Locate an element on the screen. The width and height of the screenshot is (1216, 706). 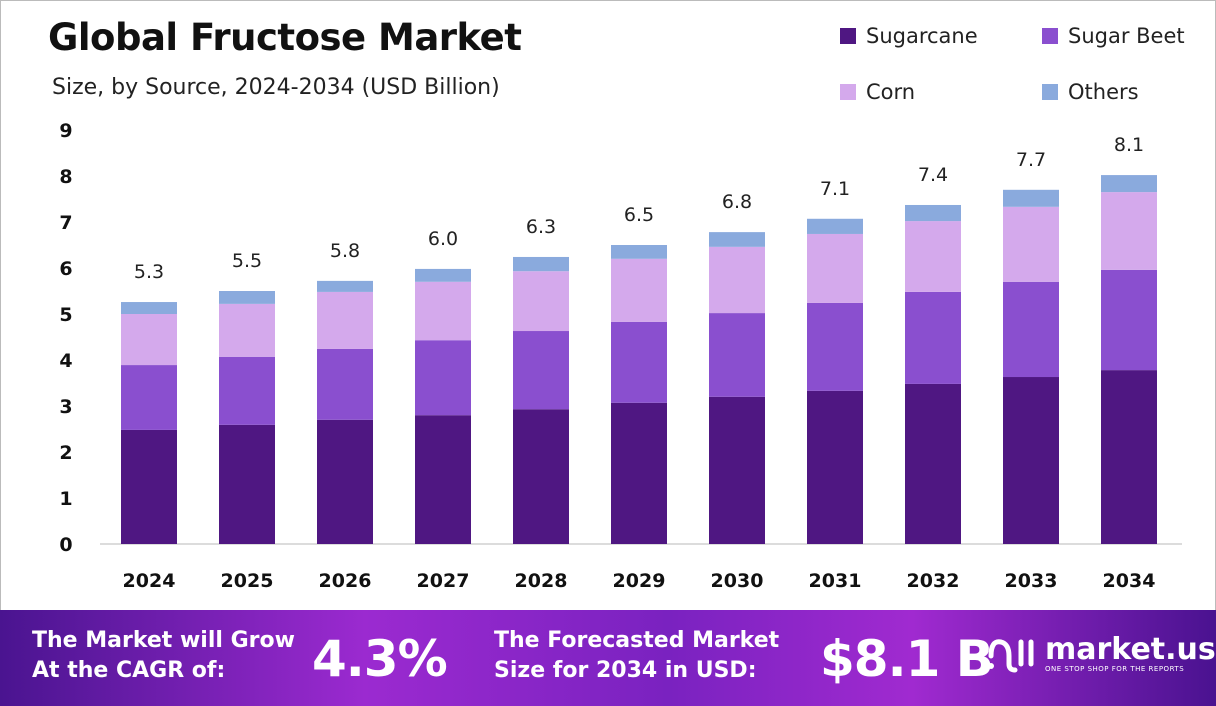
cagr-value: 4.3% is located at coordinates (380, 659).